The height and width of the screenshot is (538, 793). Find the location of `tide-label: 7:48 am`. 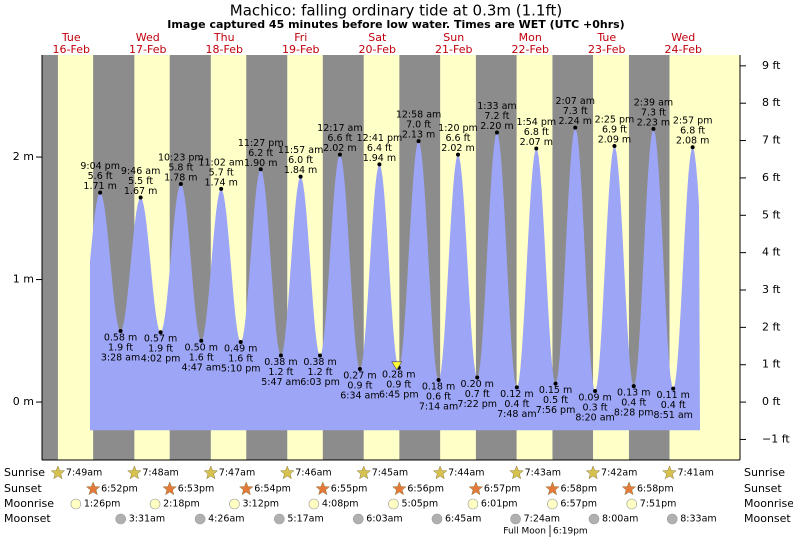

tide-label: 7:48 am is located at coordinates (516, 414).